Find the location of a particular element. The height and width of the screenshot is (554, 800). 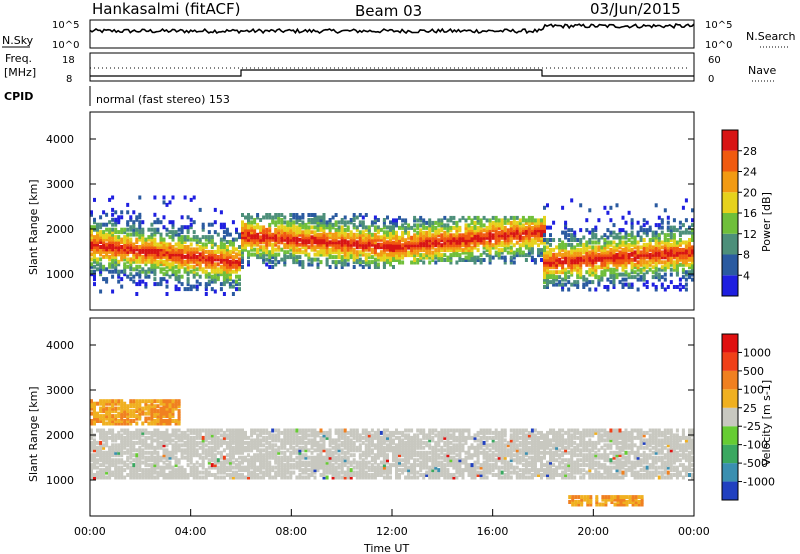

power-colorbar-label: Power [dB] is located at coordinates (766, 222).